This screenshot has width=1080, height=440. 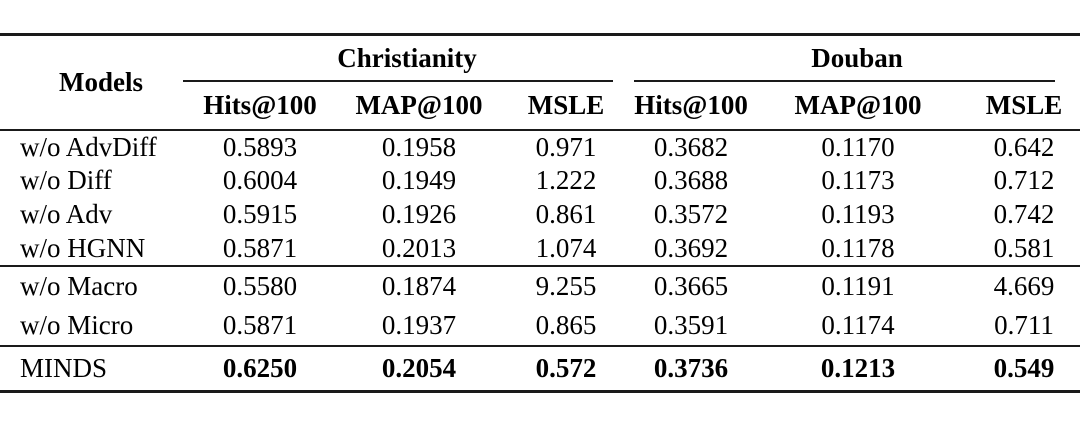 I want to click on value-cell: 1.222, so click(x=566, y=180).